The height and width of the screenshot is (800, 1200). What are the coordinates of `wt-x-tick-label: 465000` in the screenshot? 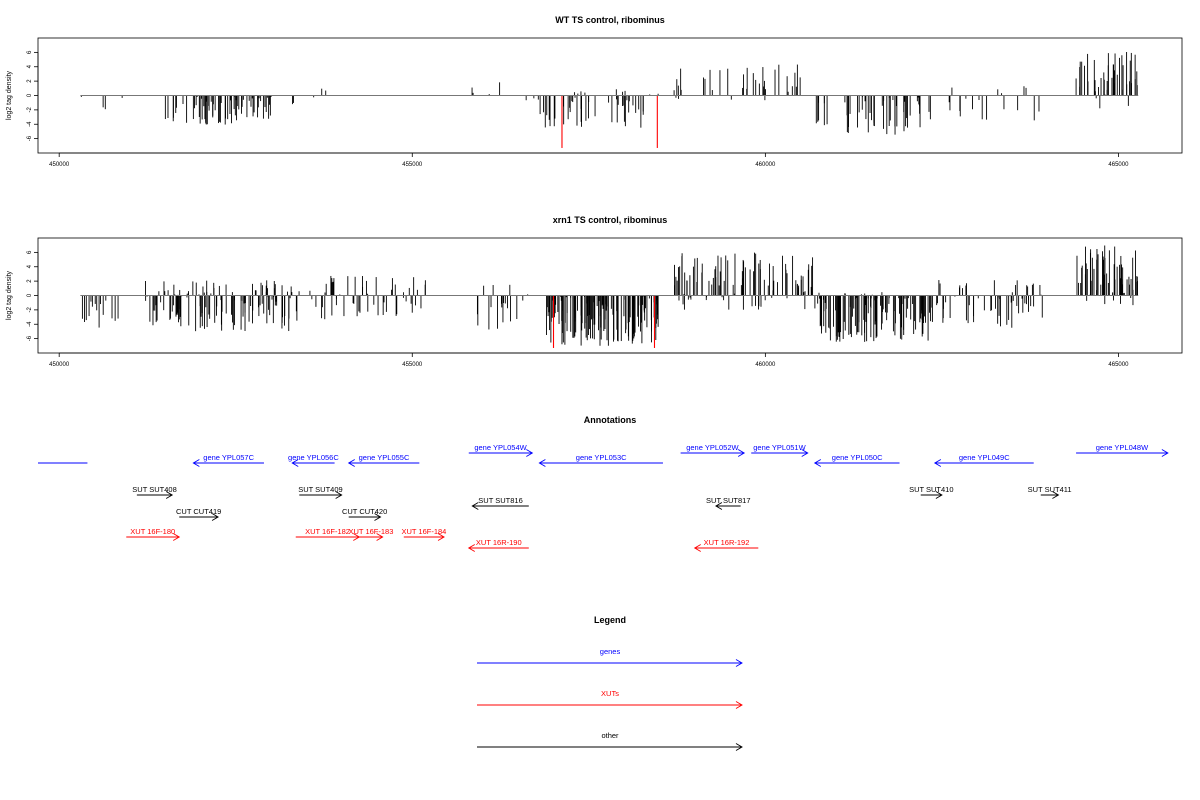 It's located at (1118, 165).